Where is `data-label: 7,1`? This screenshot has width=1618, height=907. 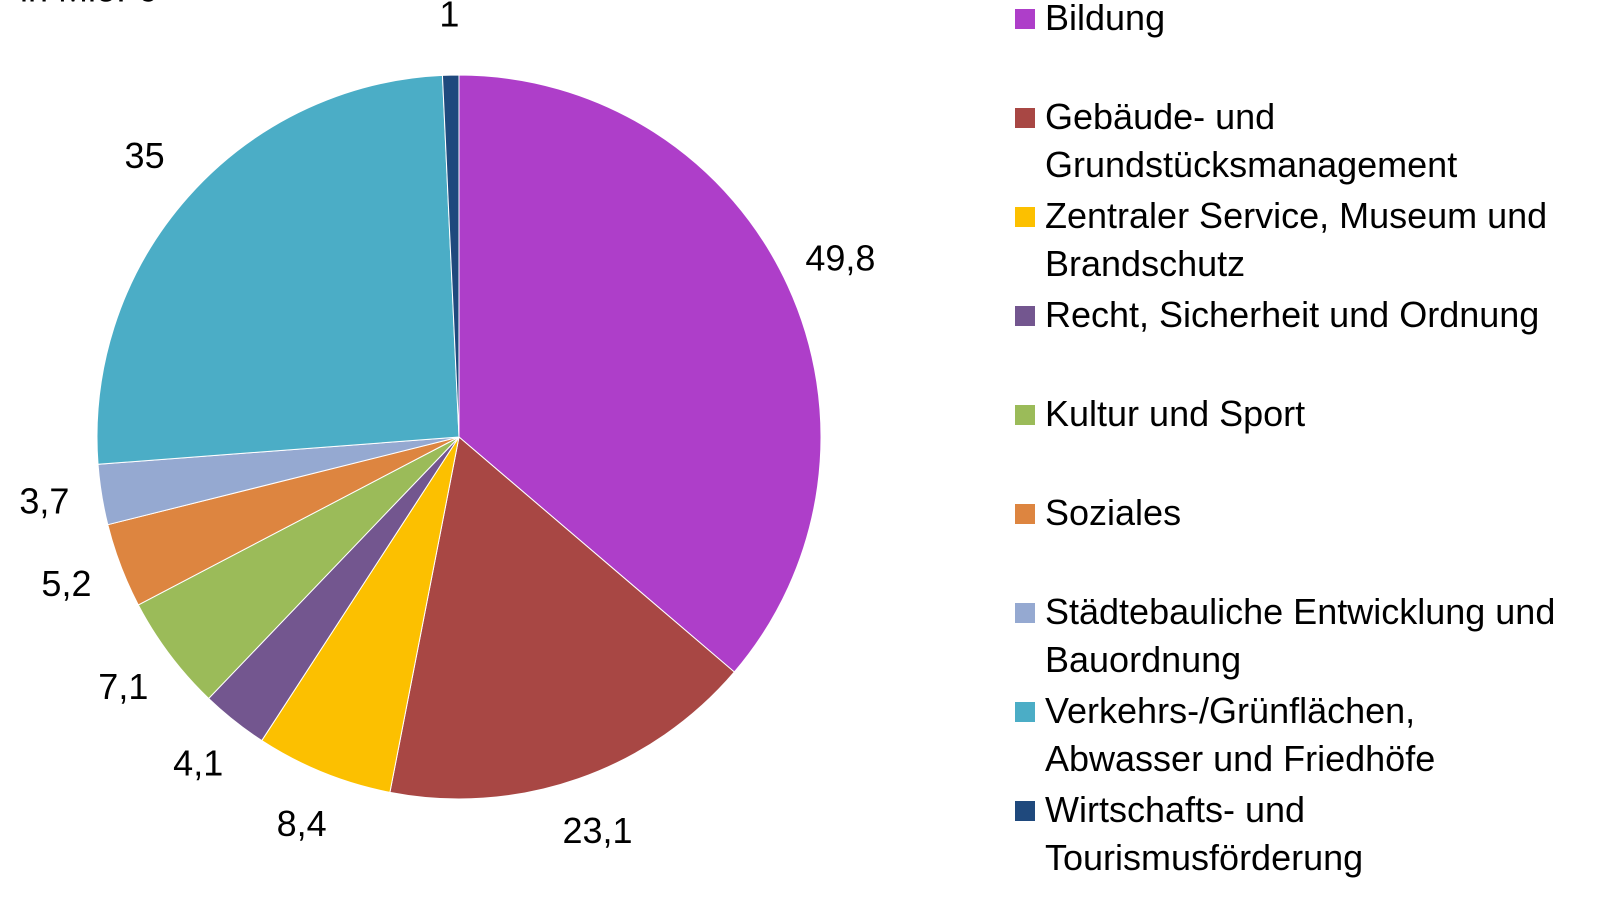
data-label: 7,1 is located at coordinates (123, 686).